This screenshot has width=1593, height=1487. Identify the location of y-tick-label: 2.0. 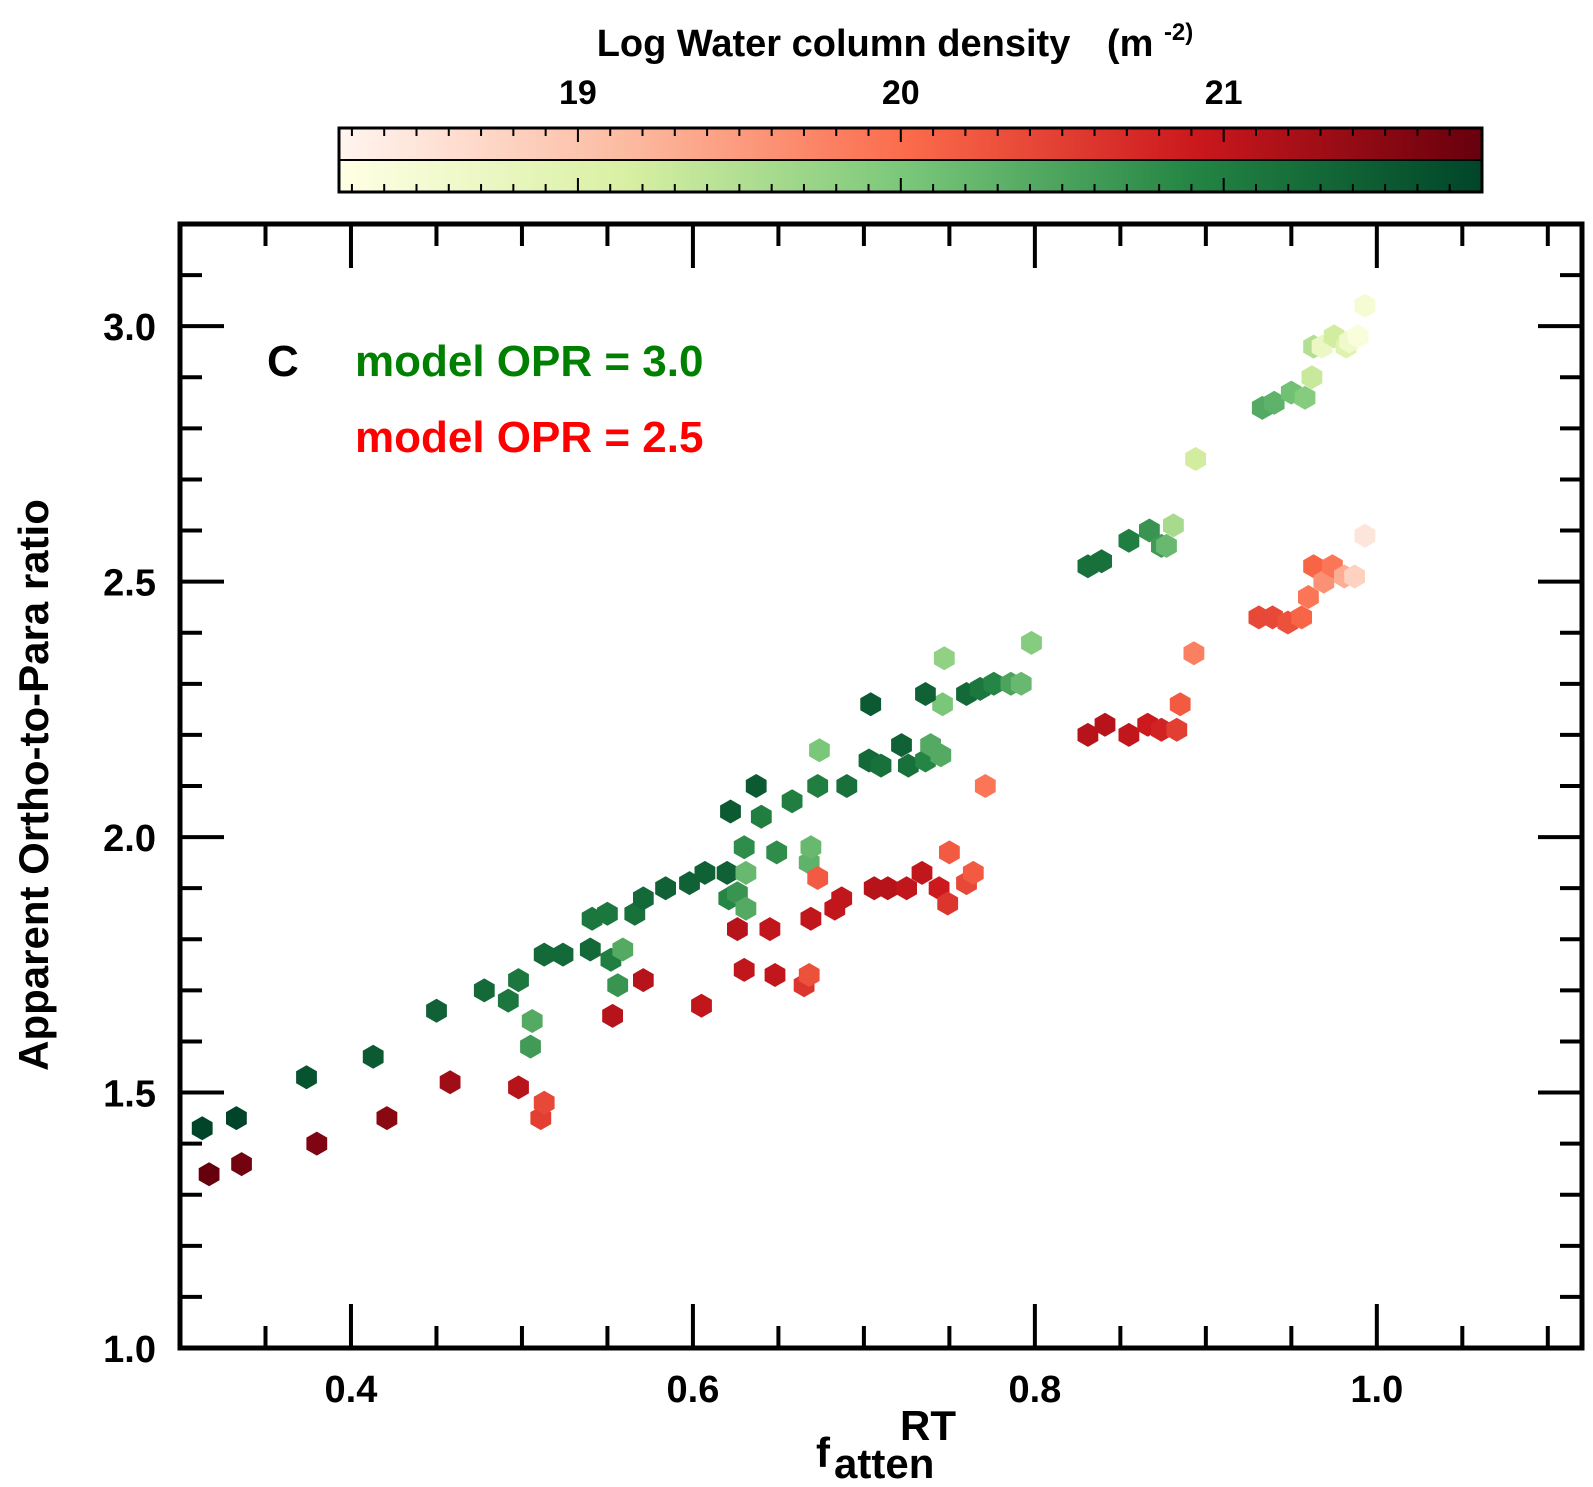
(129, 839).